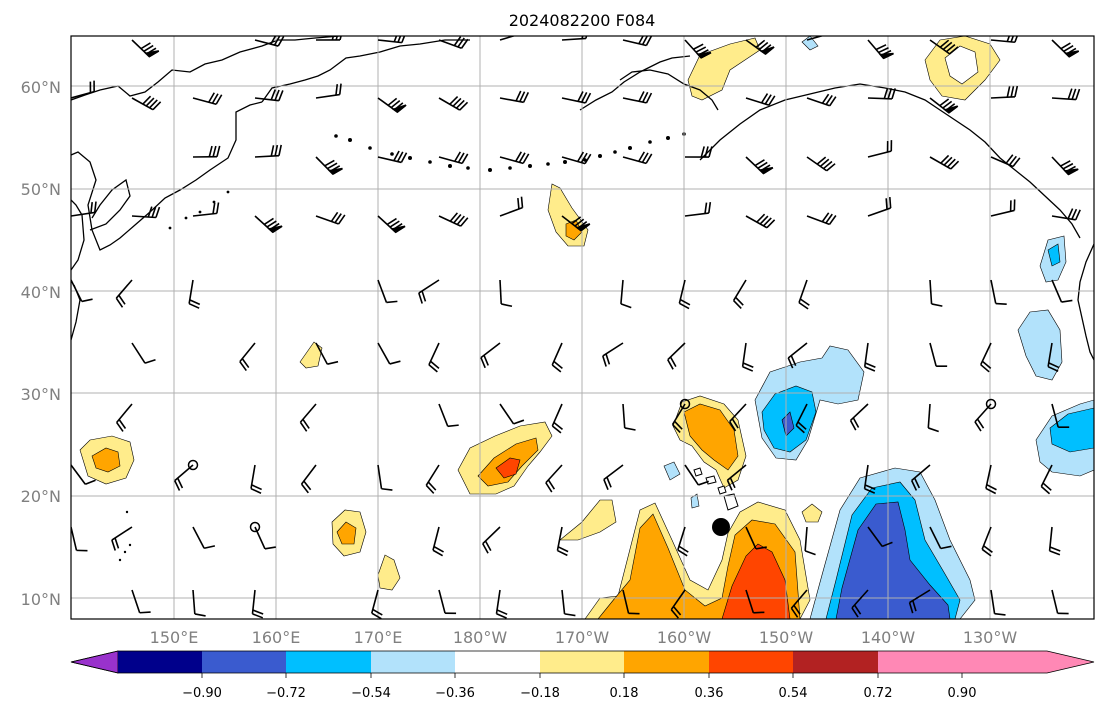 The width and height of the screenshot is (1105, 716). Describe the element at coordinates (41, 394) in the screenshot. I see `lat-label: 30°N` at that location.